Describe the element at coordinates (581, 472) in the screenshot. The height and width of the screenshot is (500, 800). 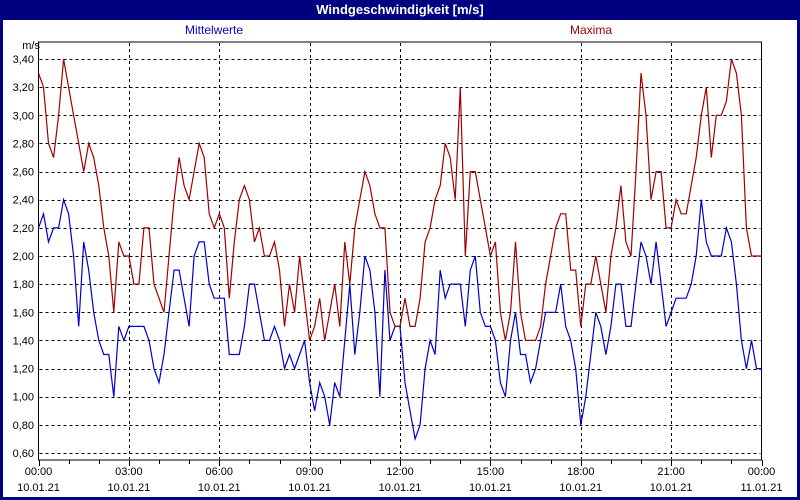
I see `x-tick-time-label: 18:00` at that location.